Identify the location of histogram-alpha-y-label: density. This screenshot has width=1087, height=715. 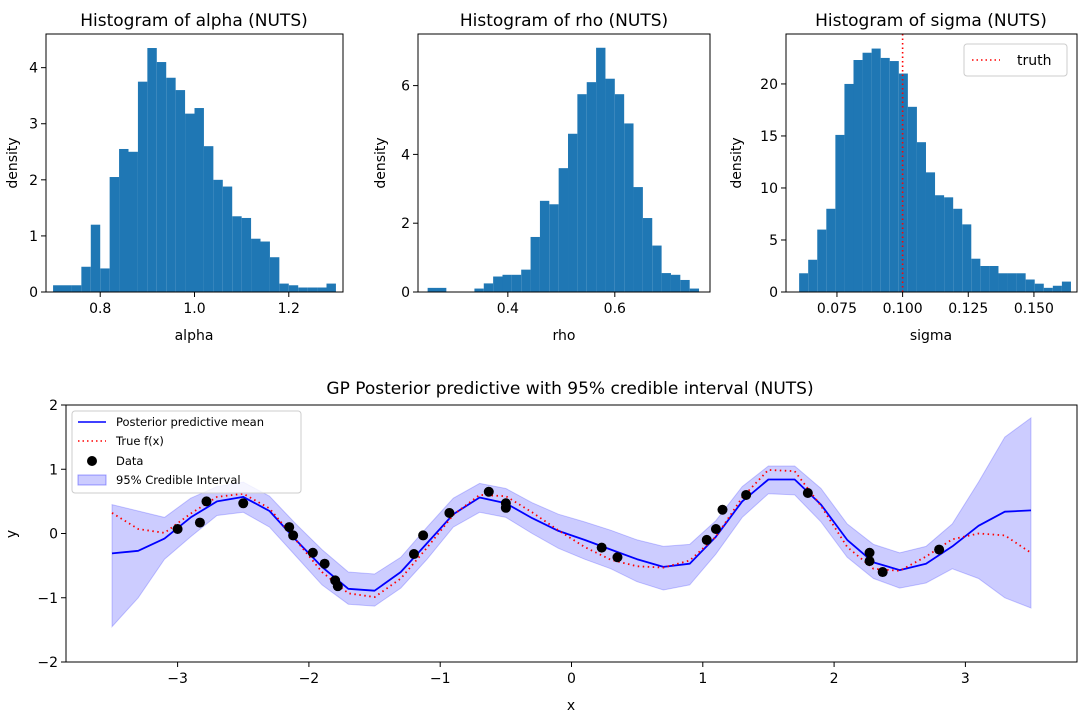
(13, 162).